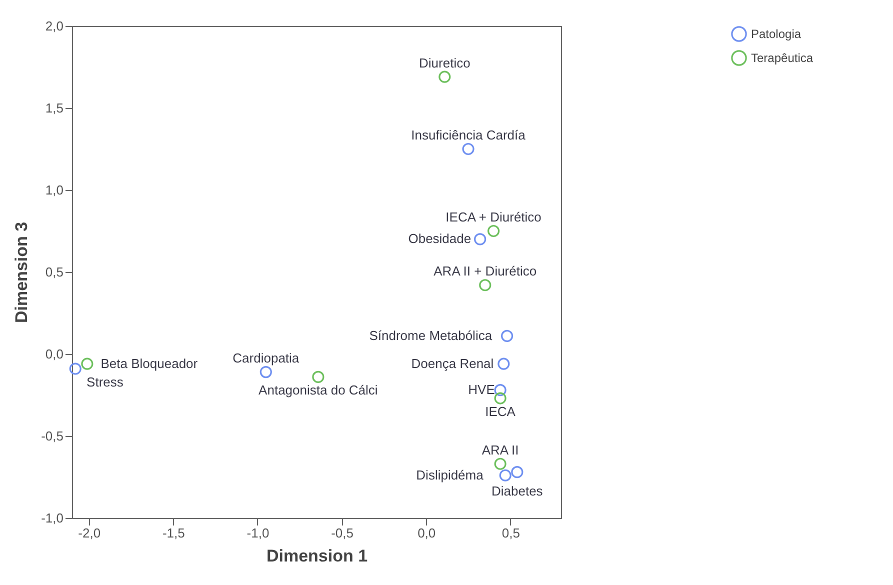 Image resolution: width=893 pixels, height=585 pixels. What do you see at coordinates (266, 358) in the screenshot?
I see `annotation: Cardiopatia` at bounding box center [266, 358].